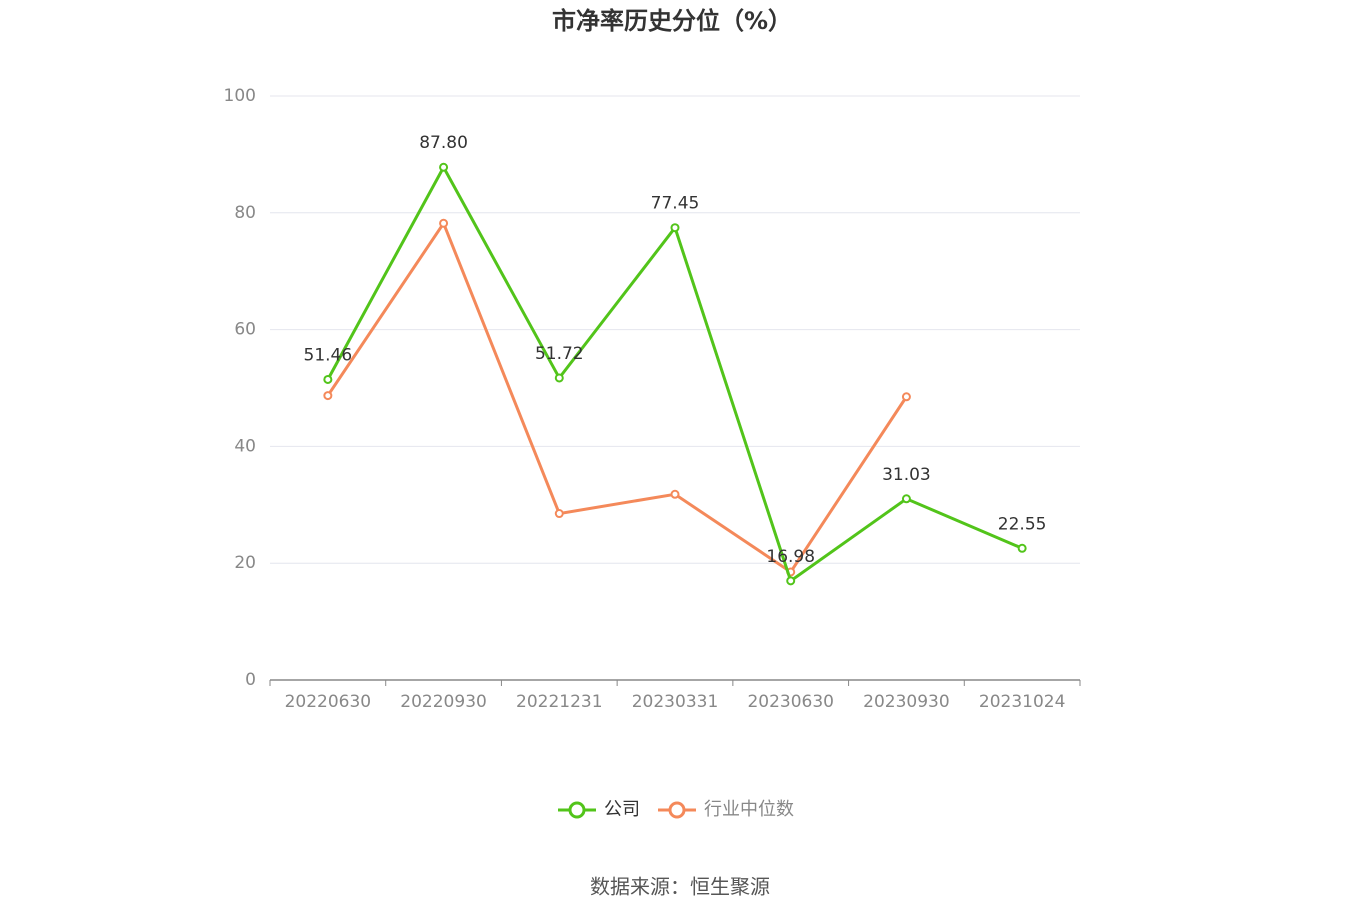  I want to click on x-tick-label: 20230331, so click(675, 702).